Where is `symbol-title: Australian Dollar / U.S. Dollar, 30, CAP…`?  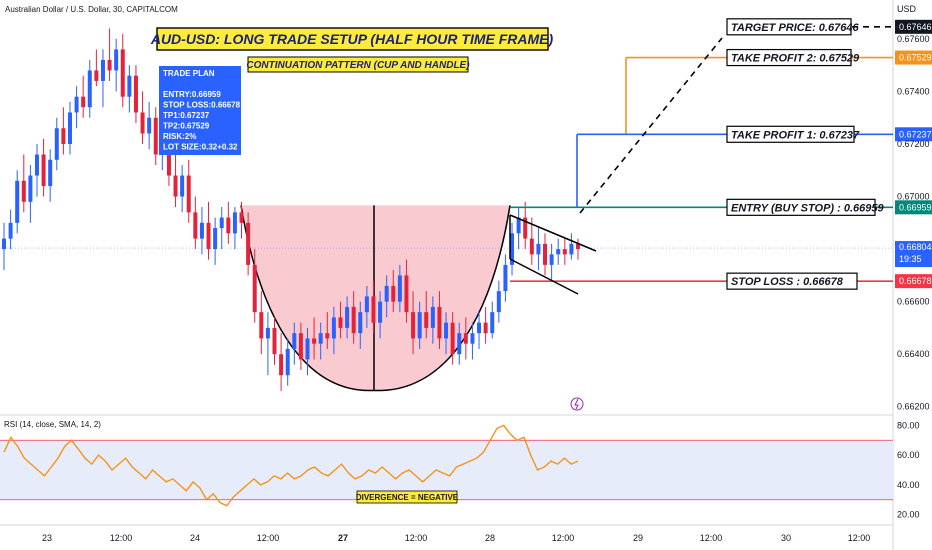 symbol-title: Australian Dollar / U.S. Dollar, 30, CAP… is located at coordinates (91, 9).